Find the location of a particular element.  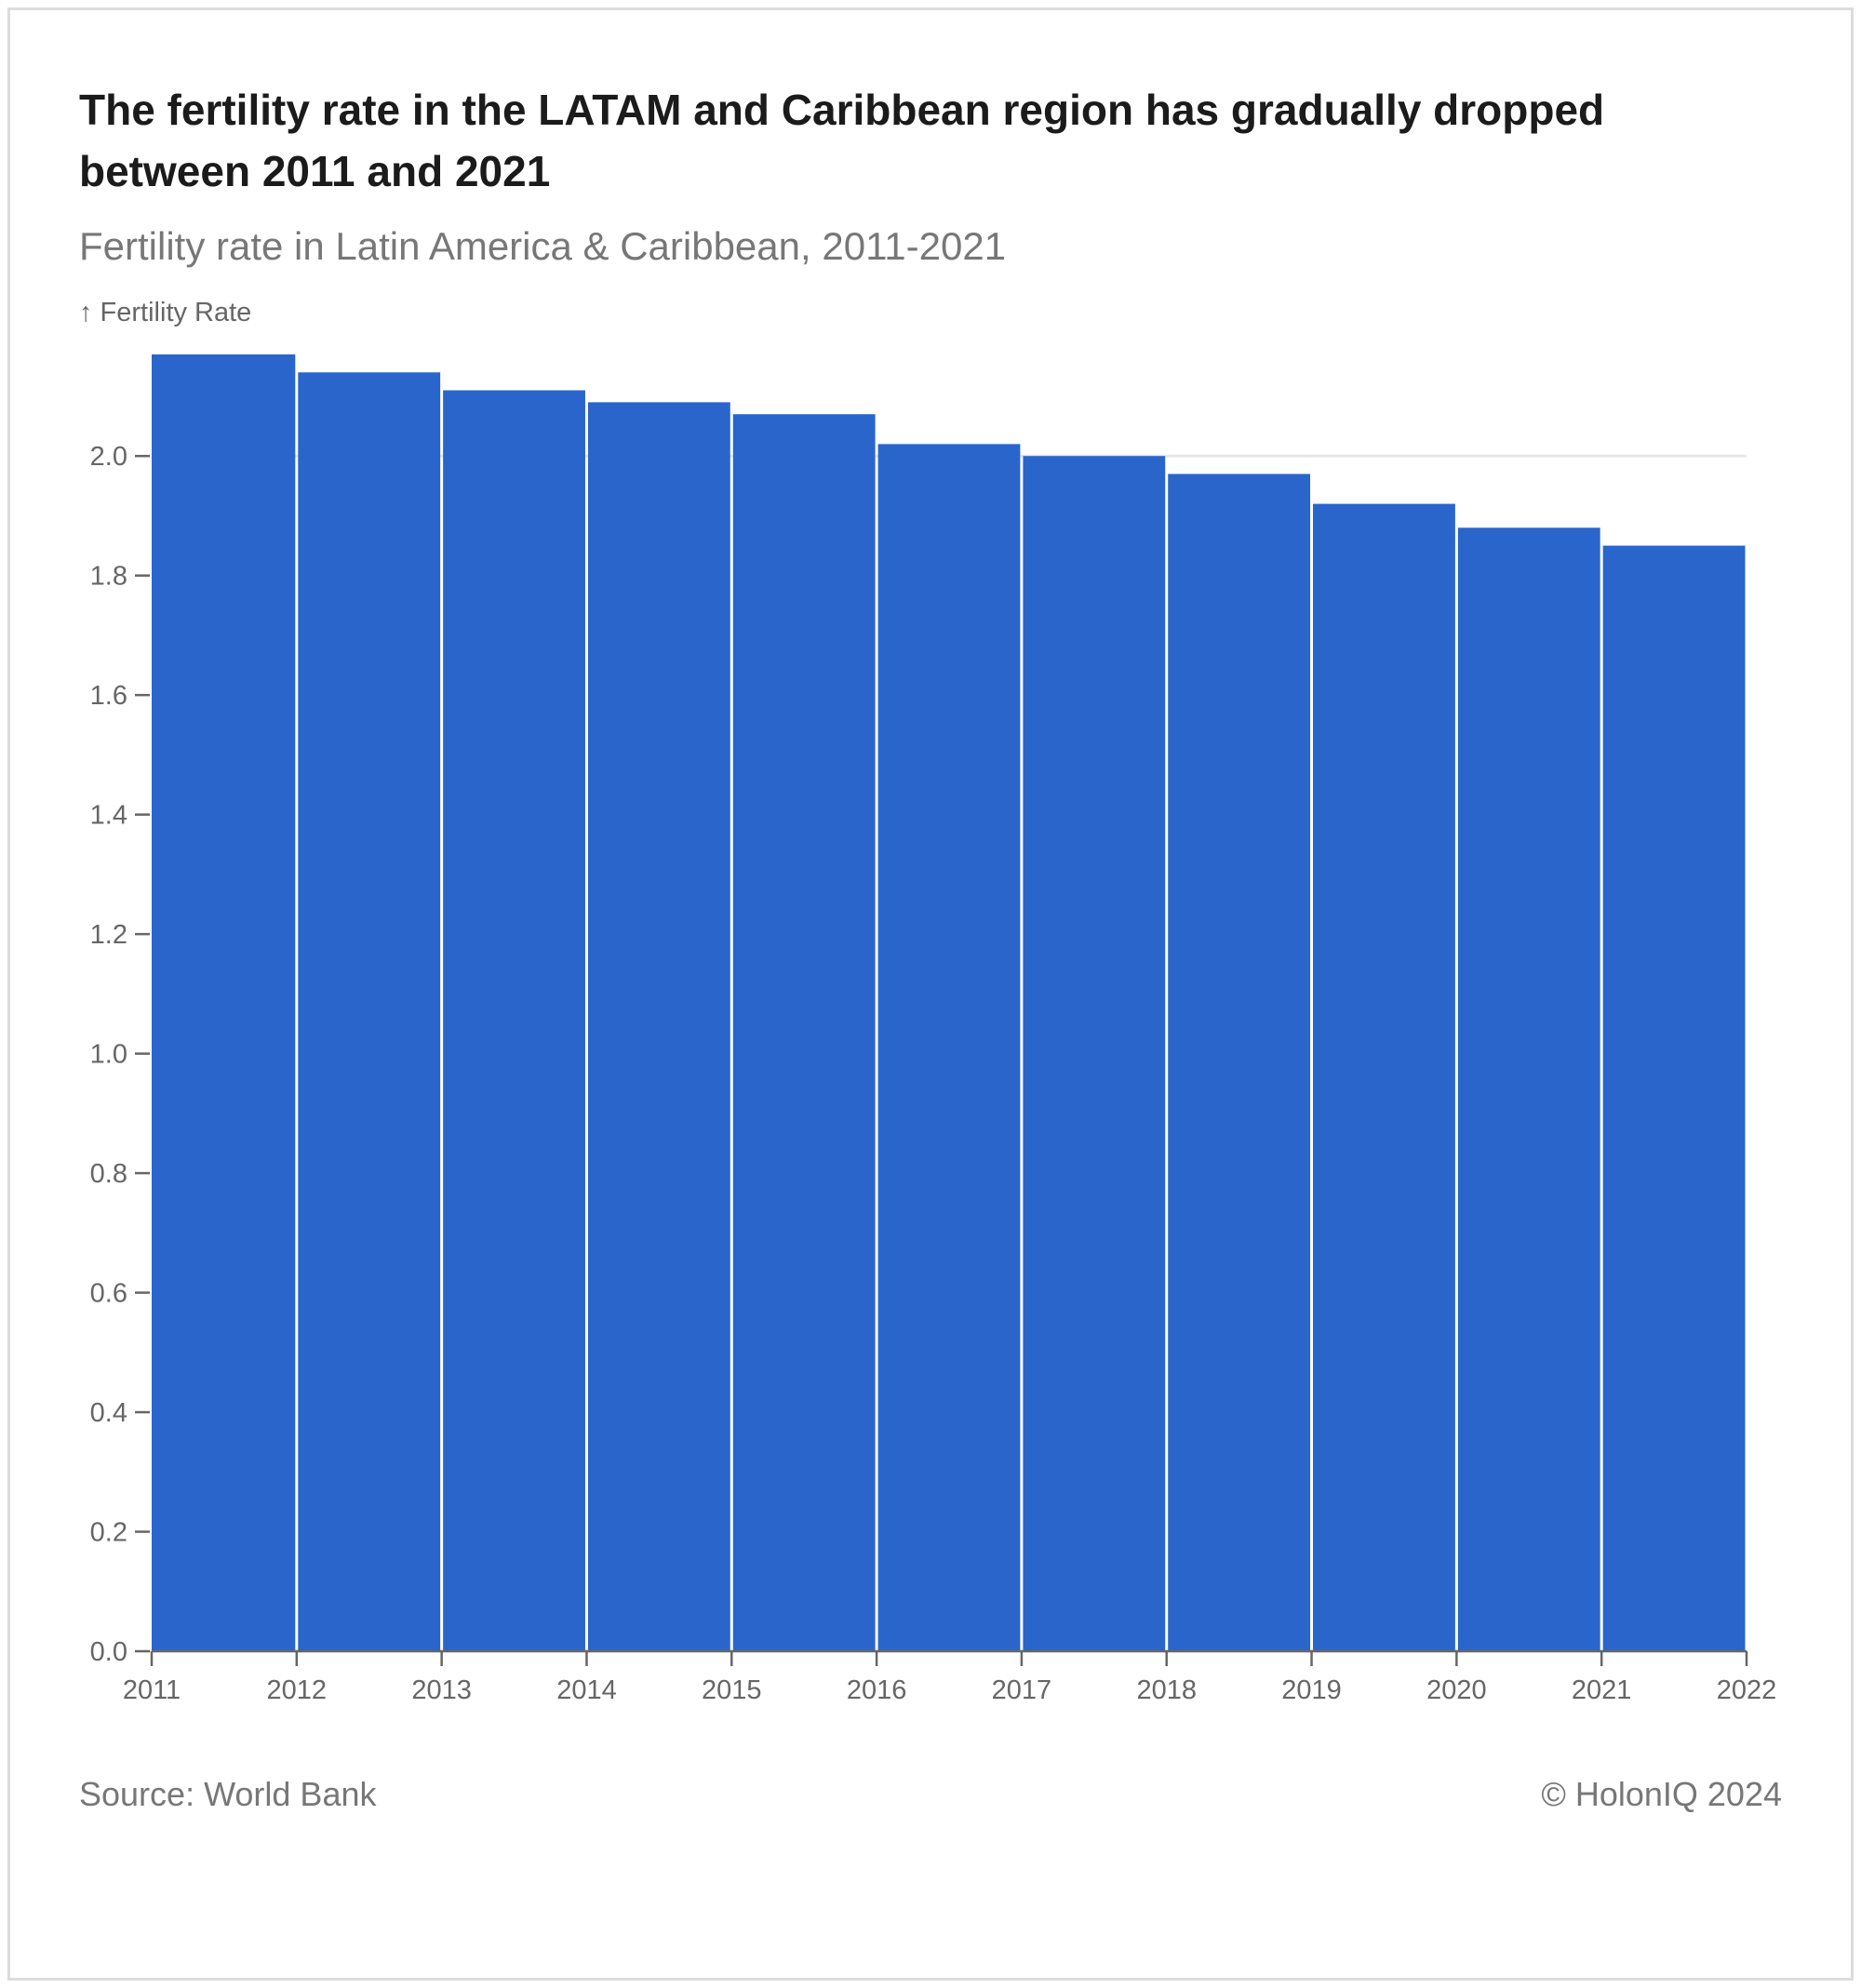

y-tick-label: 1.2 is located at coordinates (108, 935).